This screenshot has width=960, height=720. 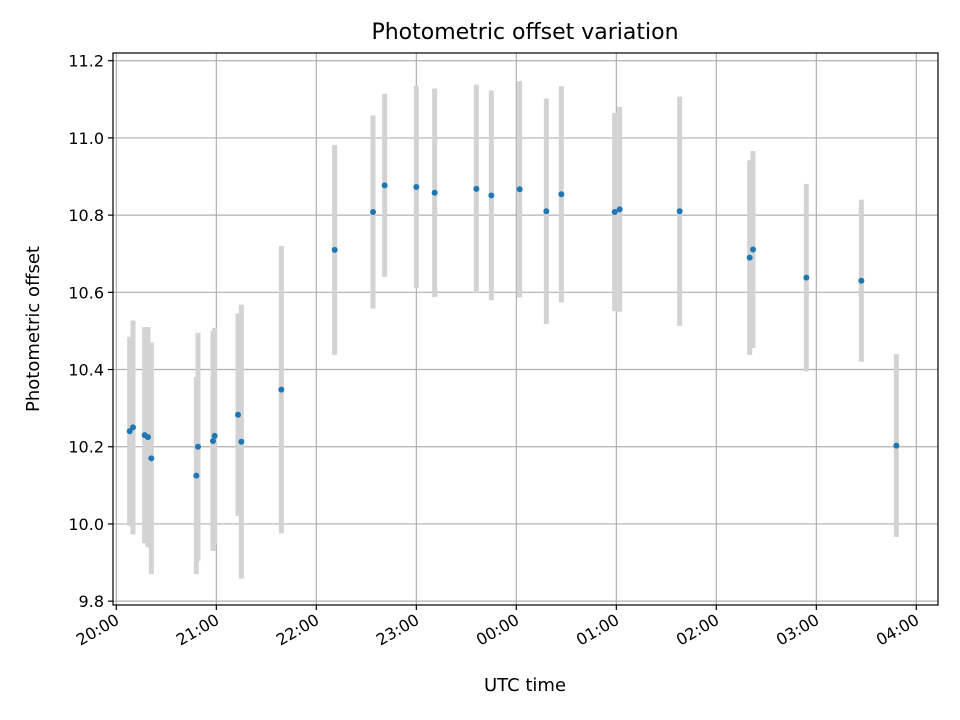 What do you see at coordinates (86, 292) in the screenshot?
I see `y-tick-label: 10.6` at bounding box center [86, 292].